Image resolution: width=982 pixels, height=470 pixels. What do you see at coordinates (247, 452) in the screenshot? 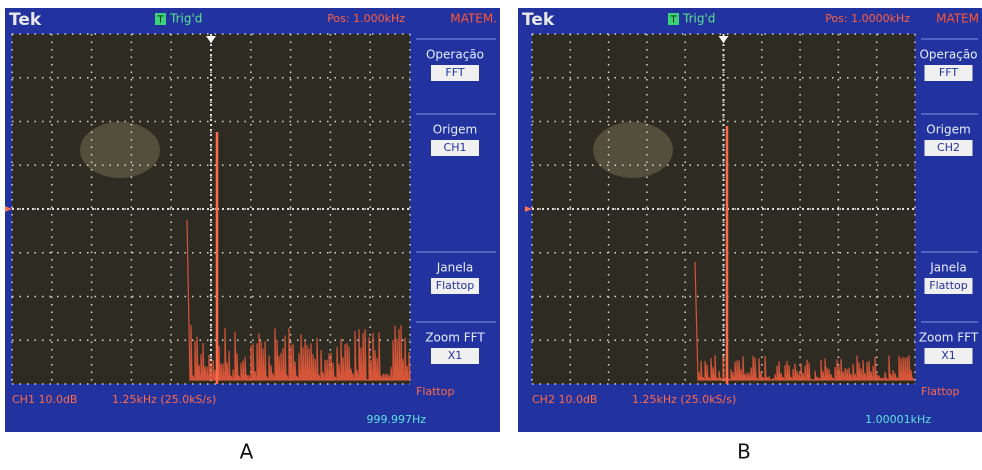
I see `caption: A` at bounding box center [247, 452].